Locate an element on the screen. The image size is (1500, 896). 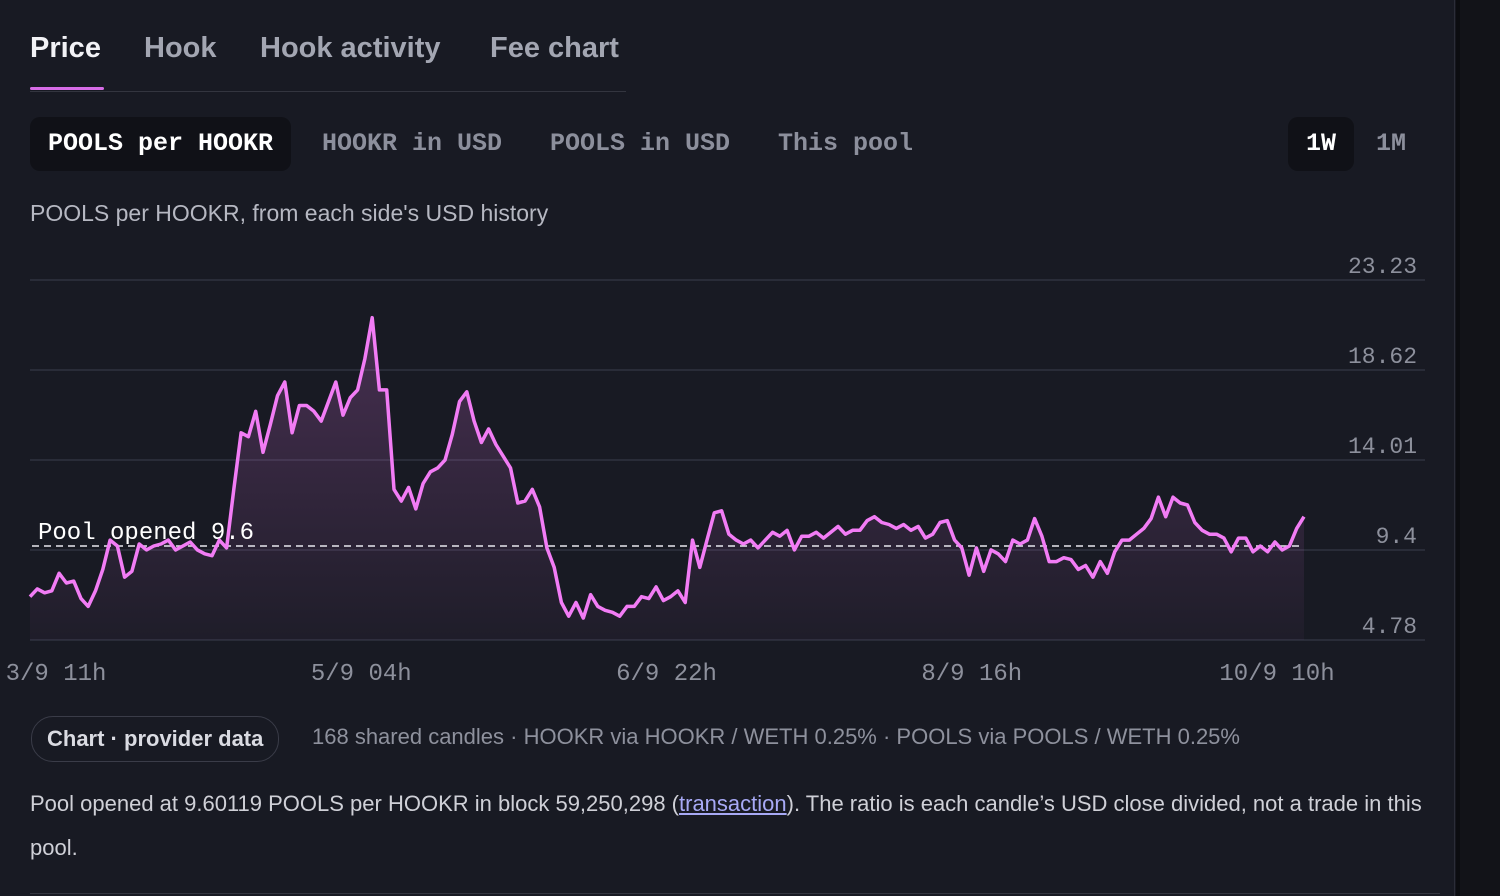
range-1m: 1M is located at coordinates (1391, 143).